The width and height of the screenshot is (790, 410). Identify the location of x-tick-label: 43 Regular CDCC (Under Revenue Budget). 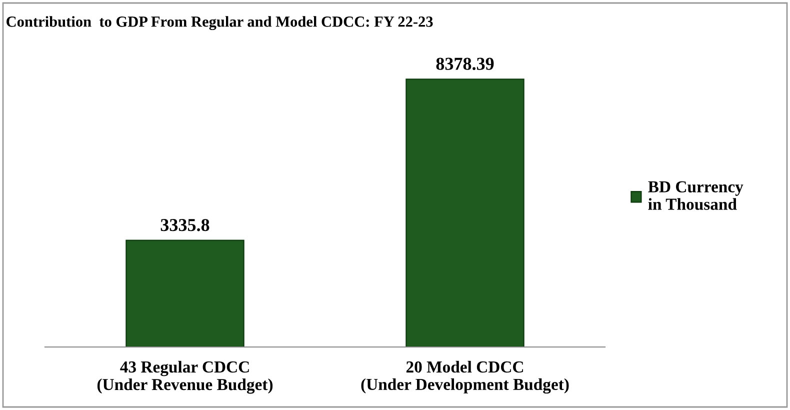
(185, 377).